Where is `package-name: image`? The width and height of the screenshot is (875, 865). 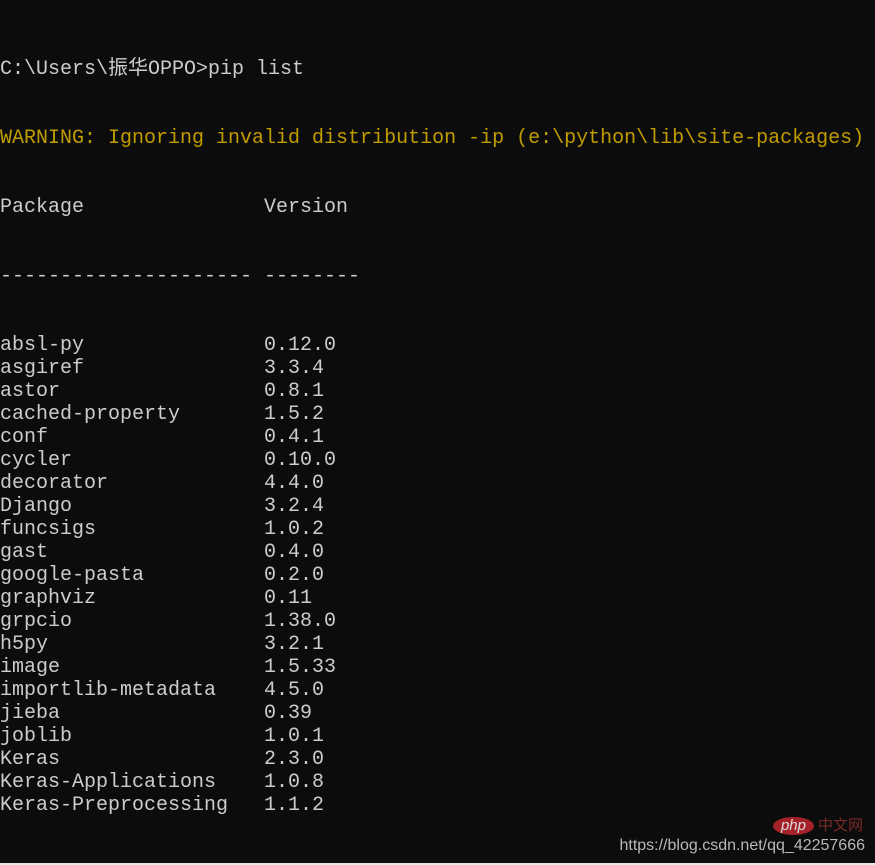
package-name: image is located at coordinates (30, 667).